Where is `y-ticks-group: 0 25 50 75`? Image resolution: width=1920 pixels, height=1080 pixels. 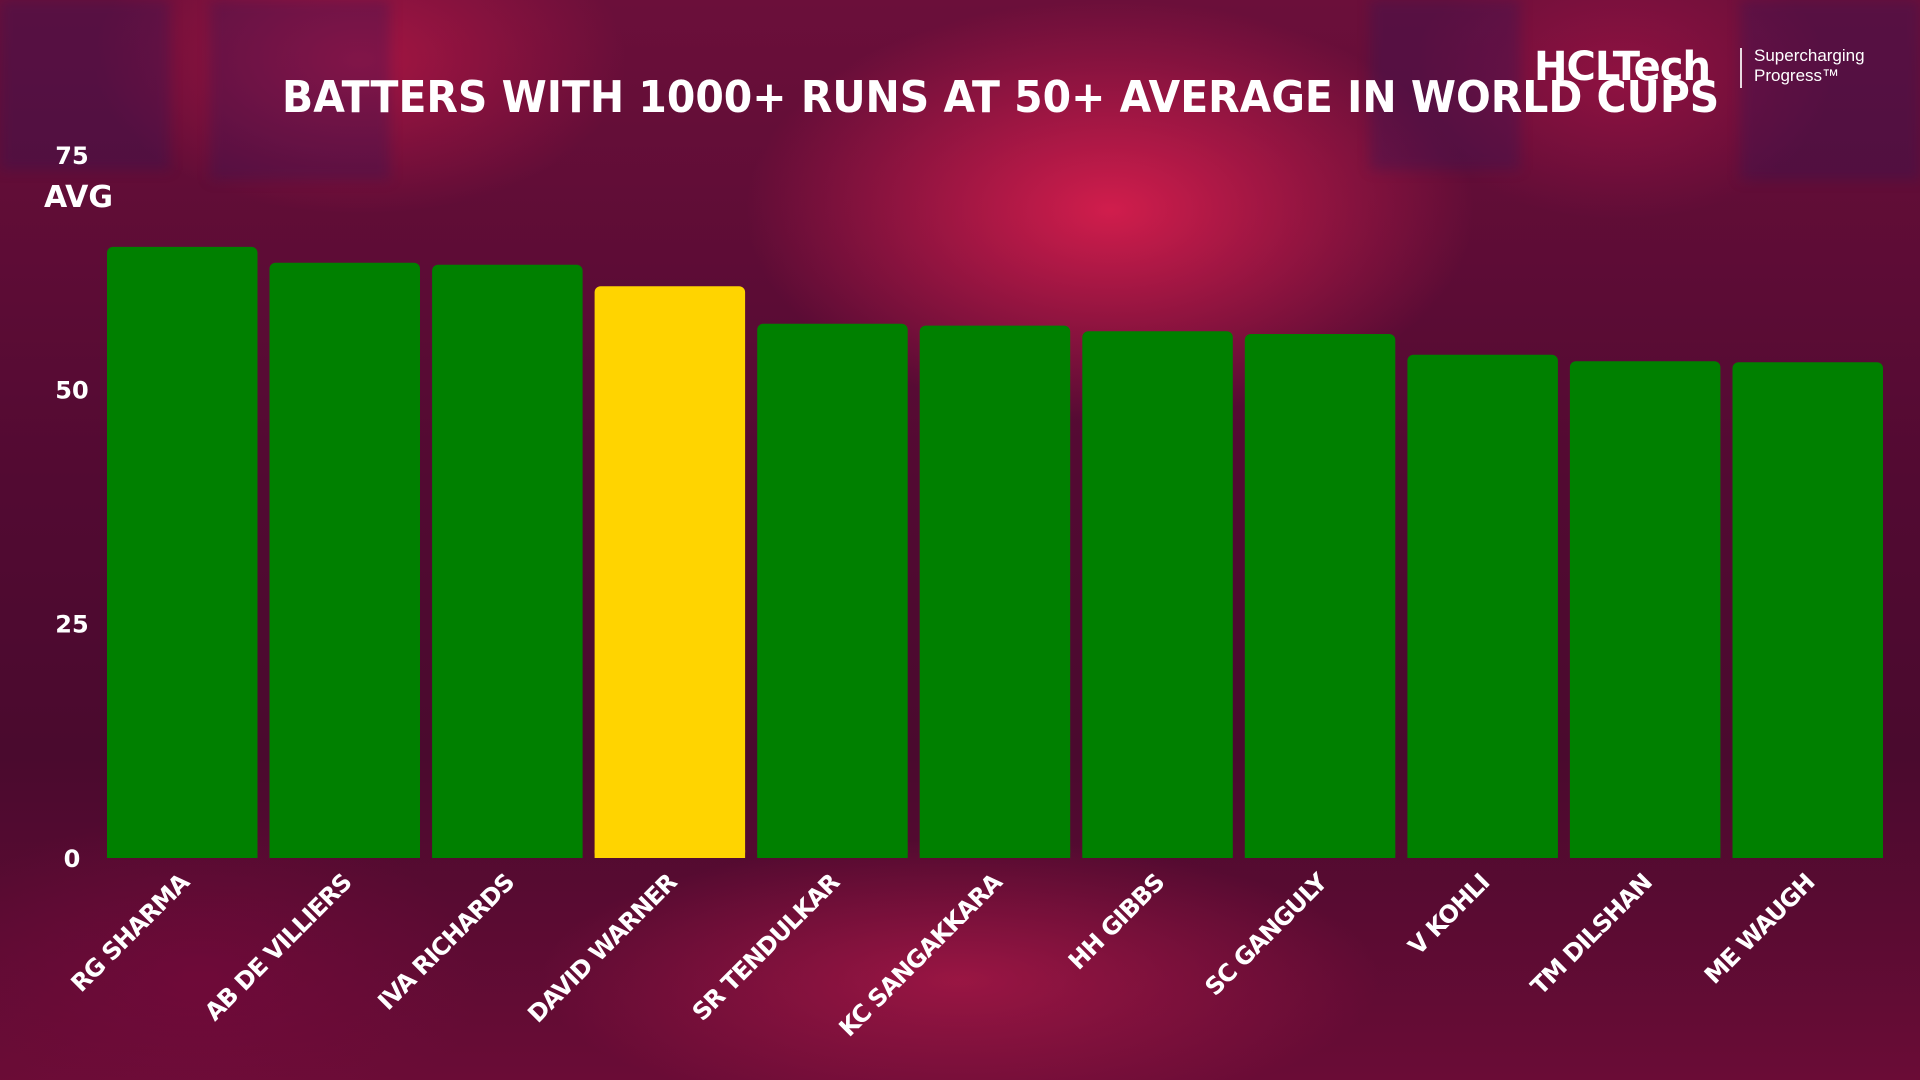 y-ticks-group: 0 25 50 75 is located at coordinates (71, 507).